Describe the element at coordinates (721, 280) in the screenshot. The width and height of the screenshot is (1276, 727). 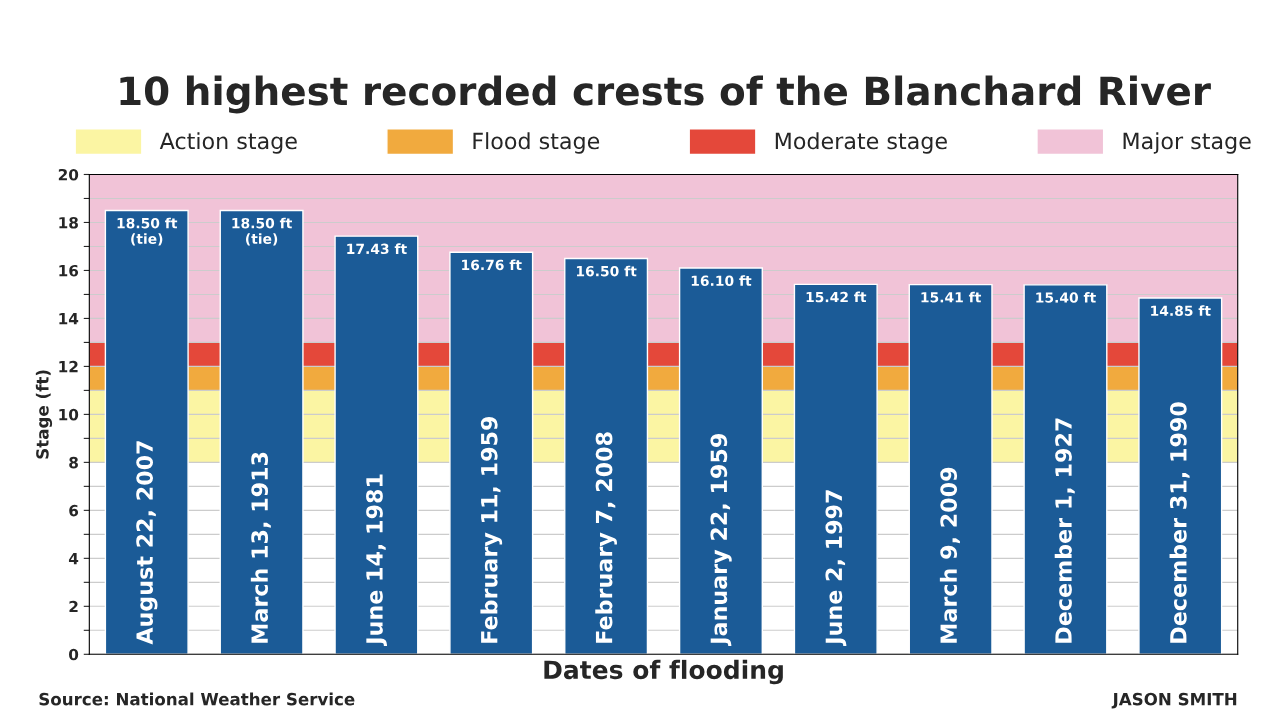
I see `data-label: 16.10 ft` at that location.